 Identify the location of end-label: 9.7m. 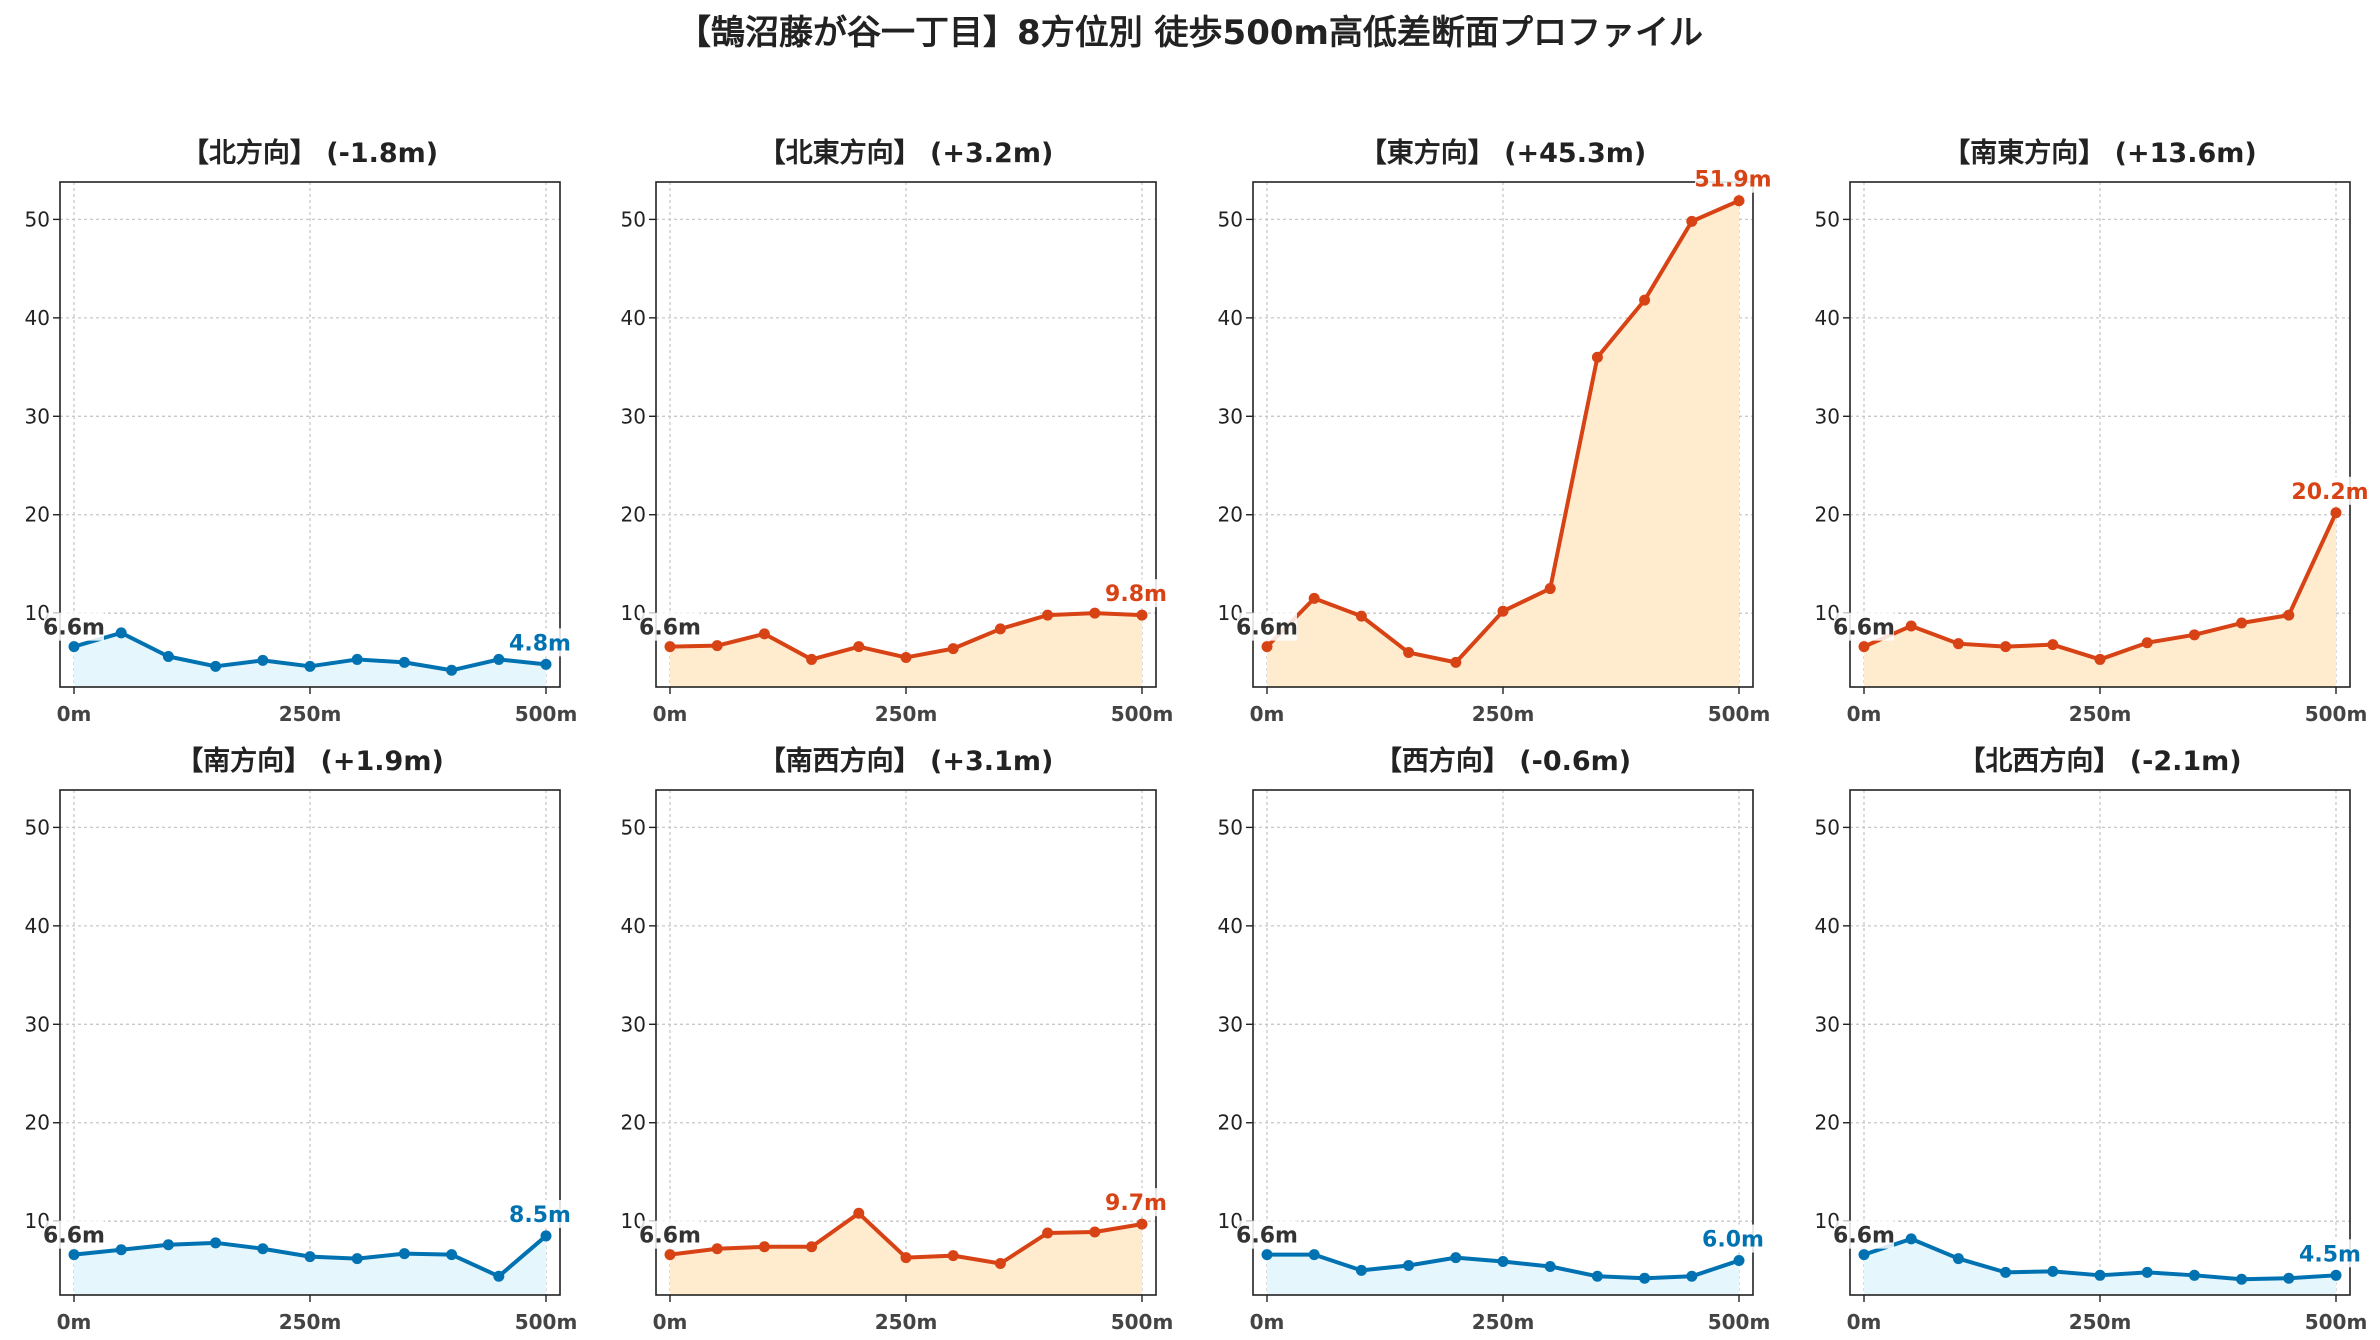
(1136, 1203).